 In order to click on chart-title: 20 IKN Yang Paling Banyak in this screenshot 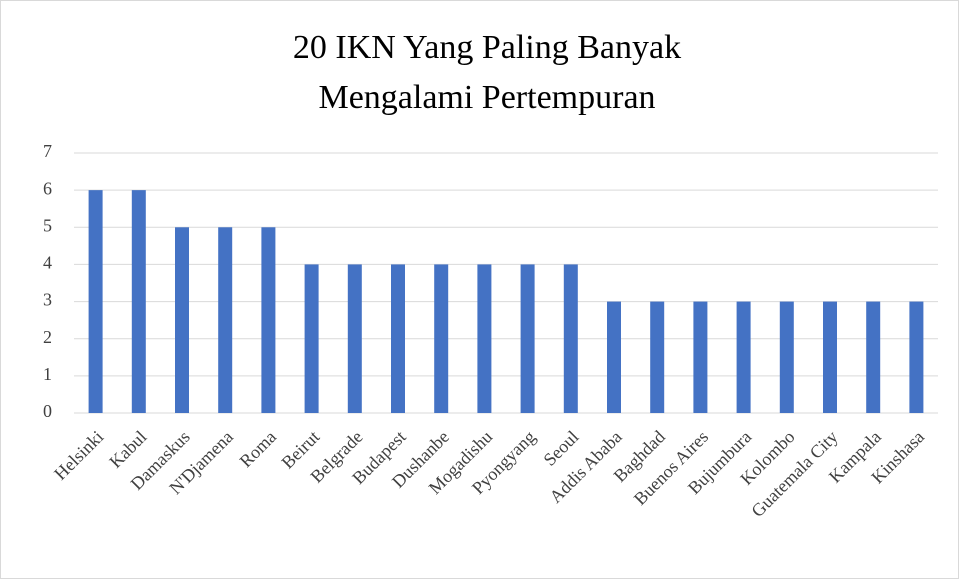, I will do `click(487, 47)`.